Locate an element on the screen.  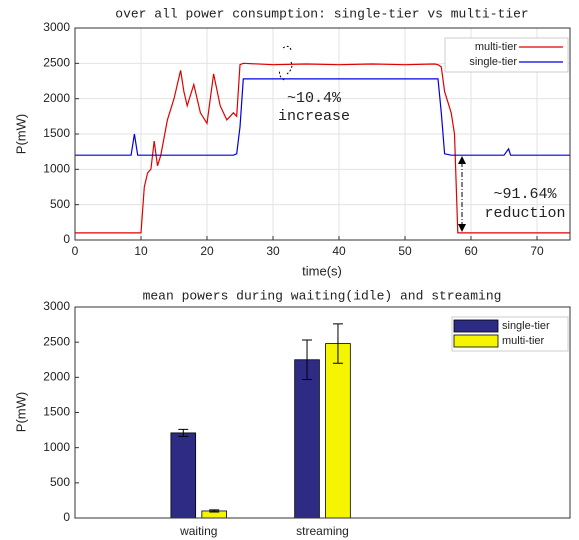
x-tick-label: 0 is located at coordinates (75, 251).